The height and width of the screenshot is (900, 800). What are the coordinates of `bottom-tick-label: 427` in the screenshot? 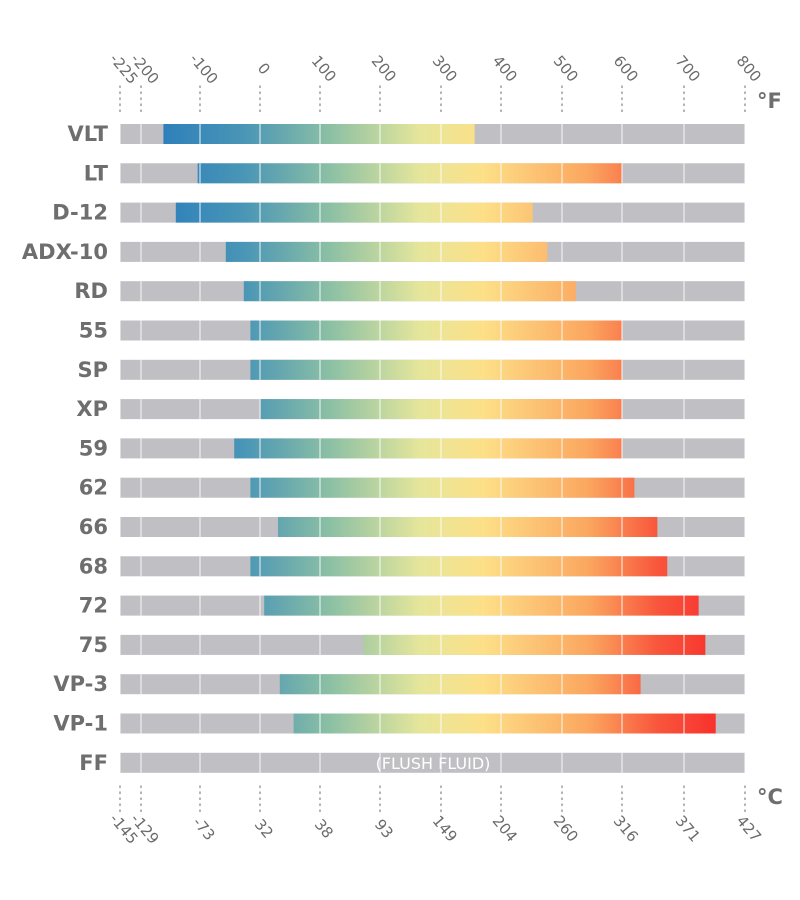 It's located at (749, 829).